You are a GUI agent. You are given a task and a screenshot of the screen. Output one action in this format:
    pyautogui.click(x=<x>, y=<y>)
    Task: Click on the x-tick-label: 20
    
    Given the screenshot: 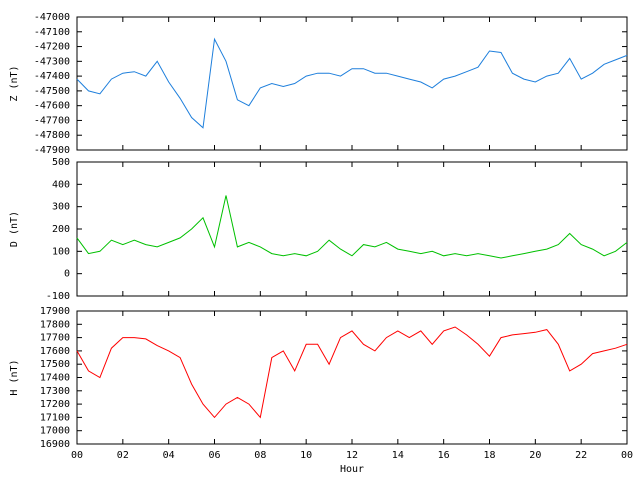 What is the action you would take?
    pyautogui.click(x=535, y=455)
    